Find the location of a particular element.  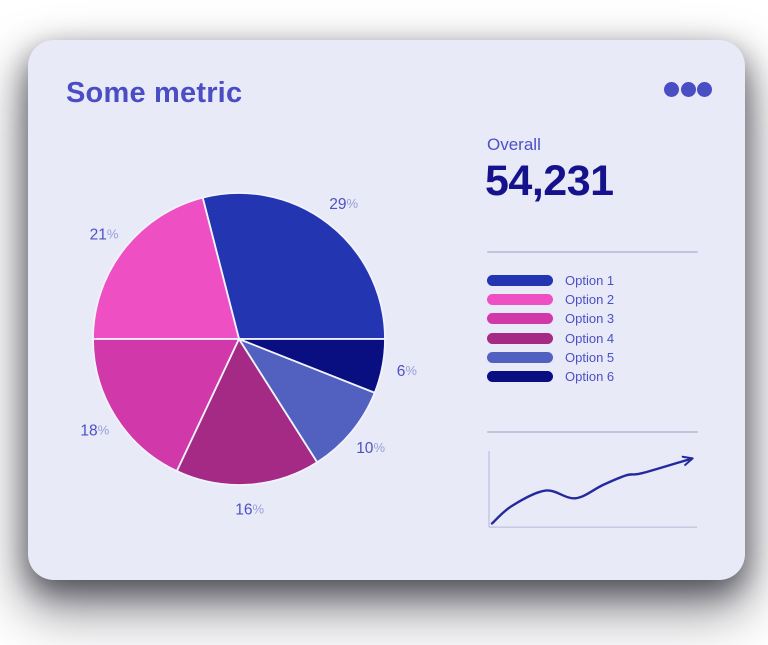

pie-slice-percent-label: 6% is located at coordinates (407, 371).